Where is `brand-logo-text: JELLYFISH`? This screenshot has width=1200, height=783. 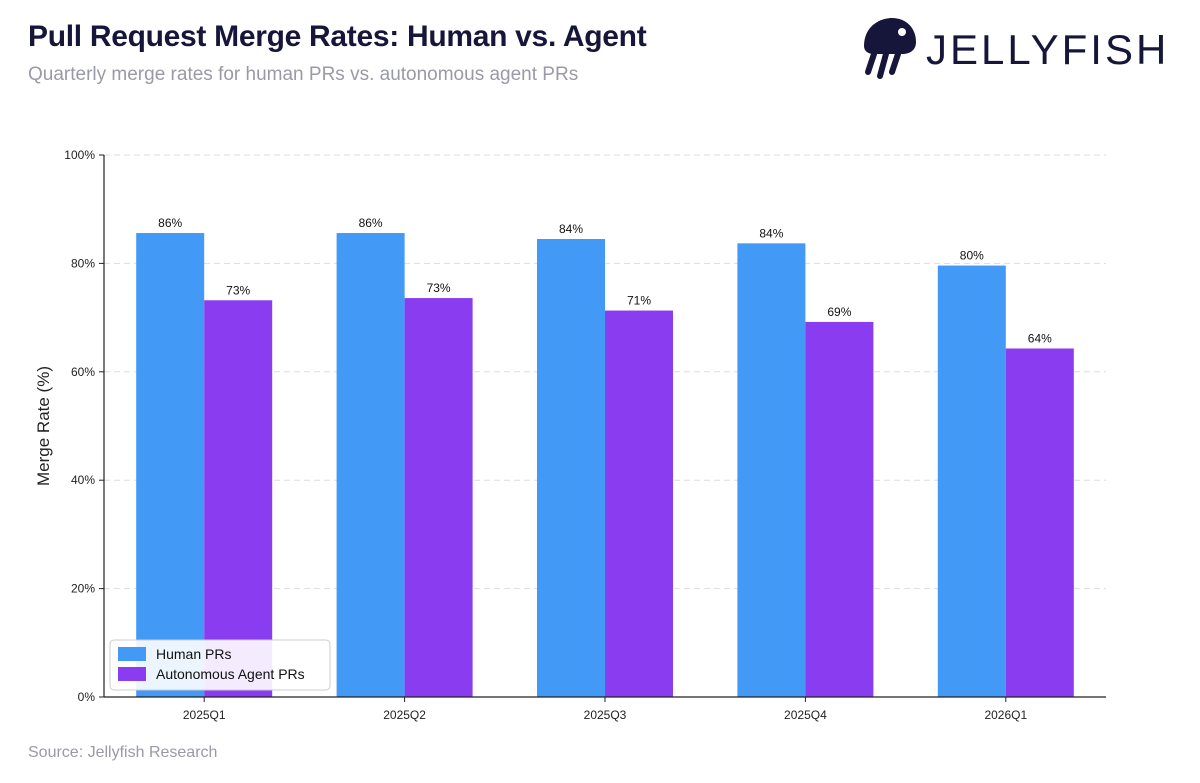 brand-logo-text: JELLYFISH is located at coordinates (1048, 49).